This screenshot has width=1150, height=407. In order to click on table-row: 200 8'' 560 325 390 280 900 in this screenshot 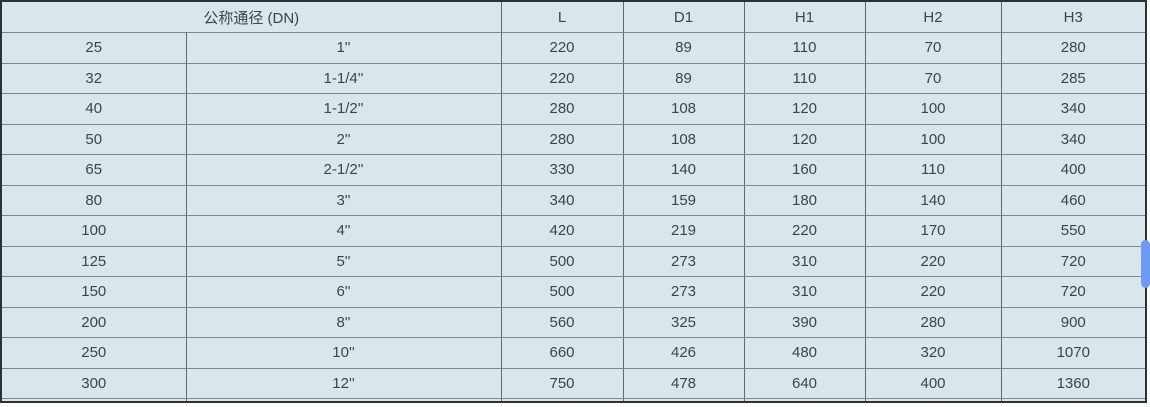, I will do `click(573, 322)`.